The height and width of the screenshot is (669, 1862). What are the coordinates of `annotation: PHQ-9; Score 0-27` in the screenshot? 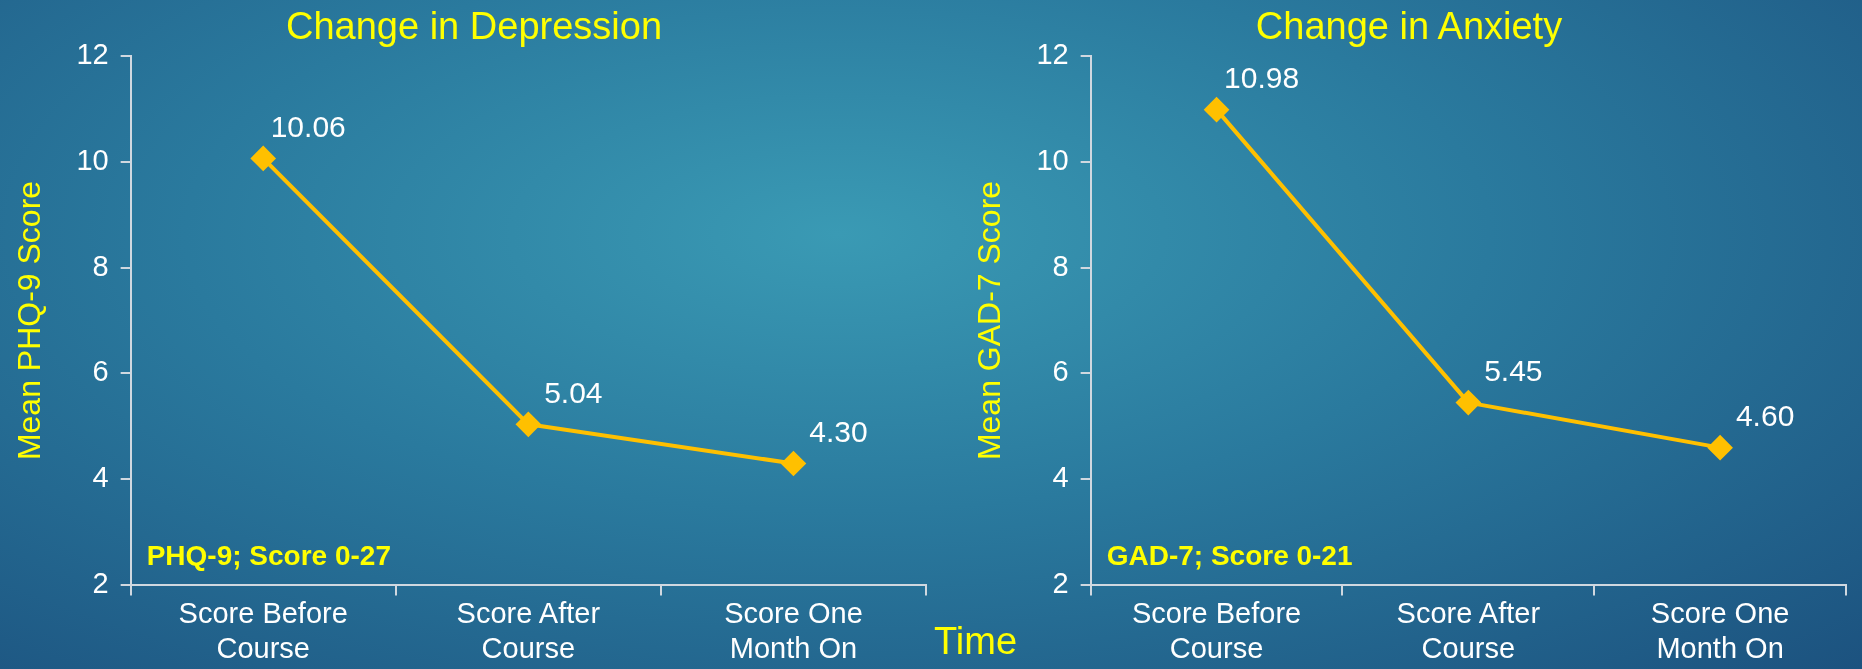 It's located at (268, 556).